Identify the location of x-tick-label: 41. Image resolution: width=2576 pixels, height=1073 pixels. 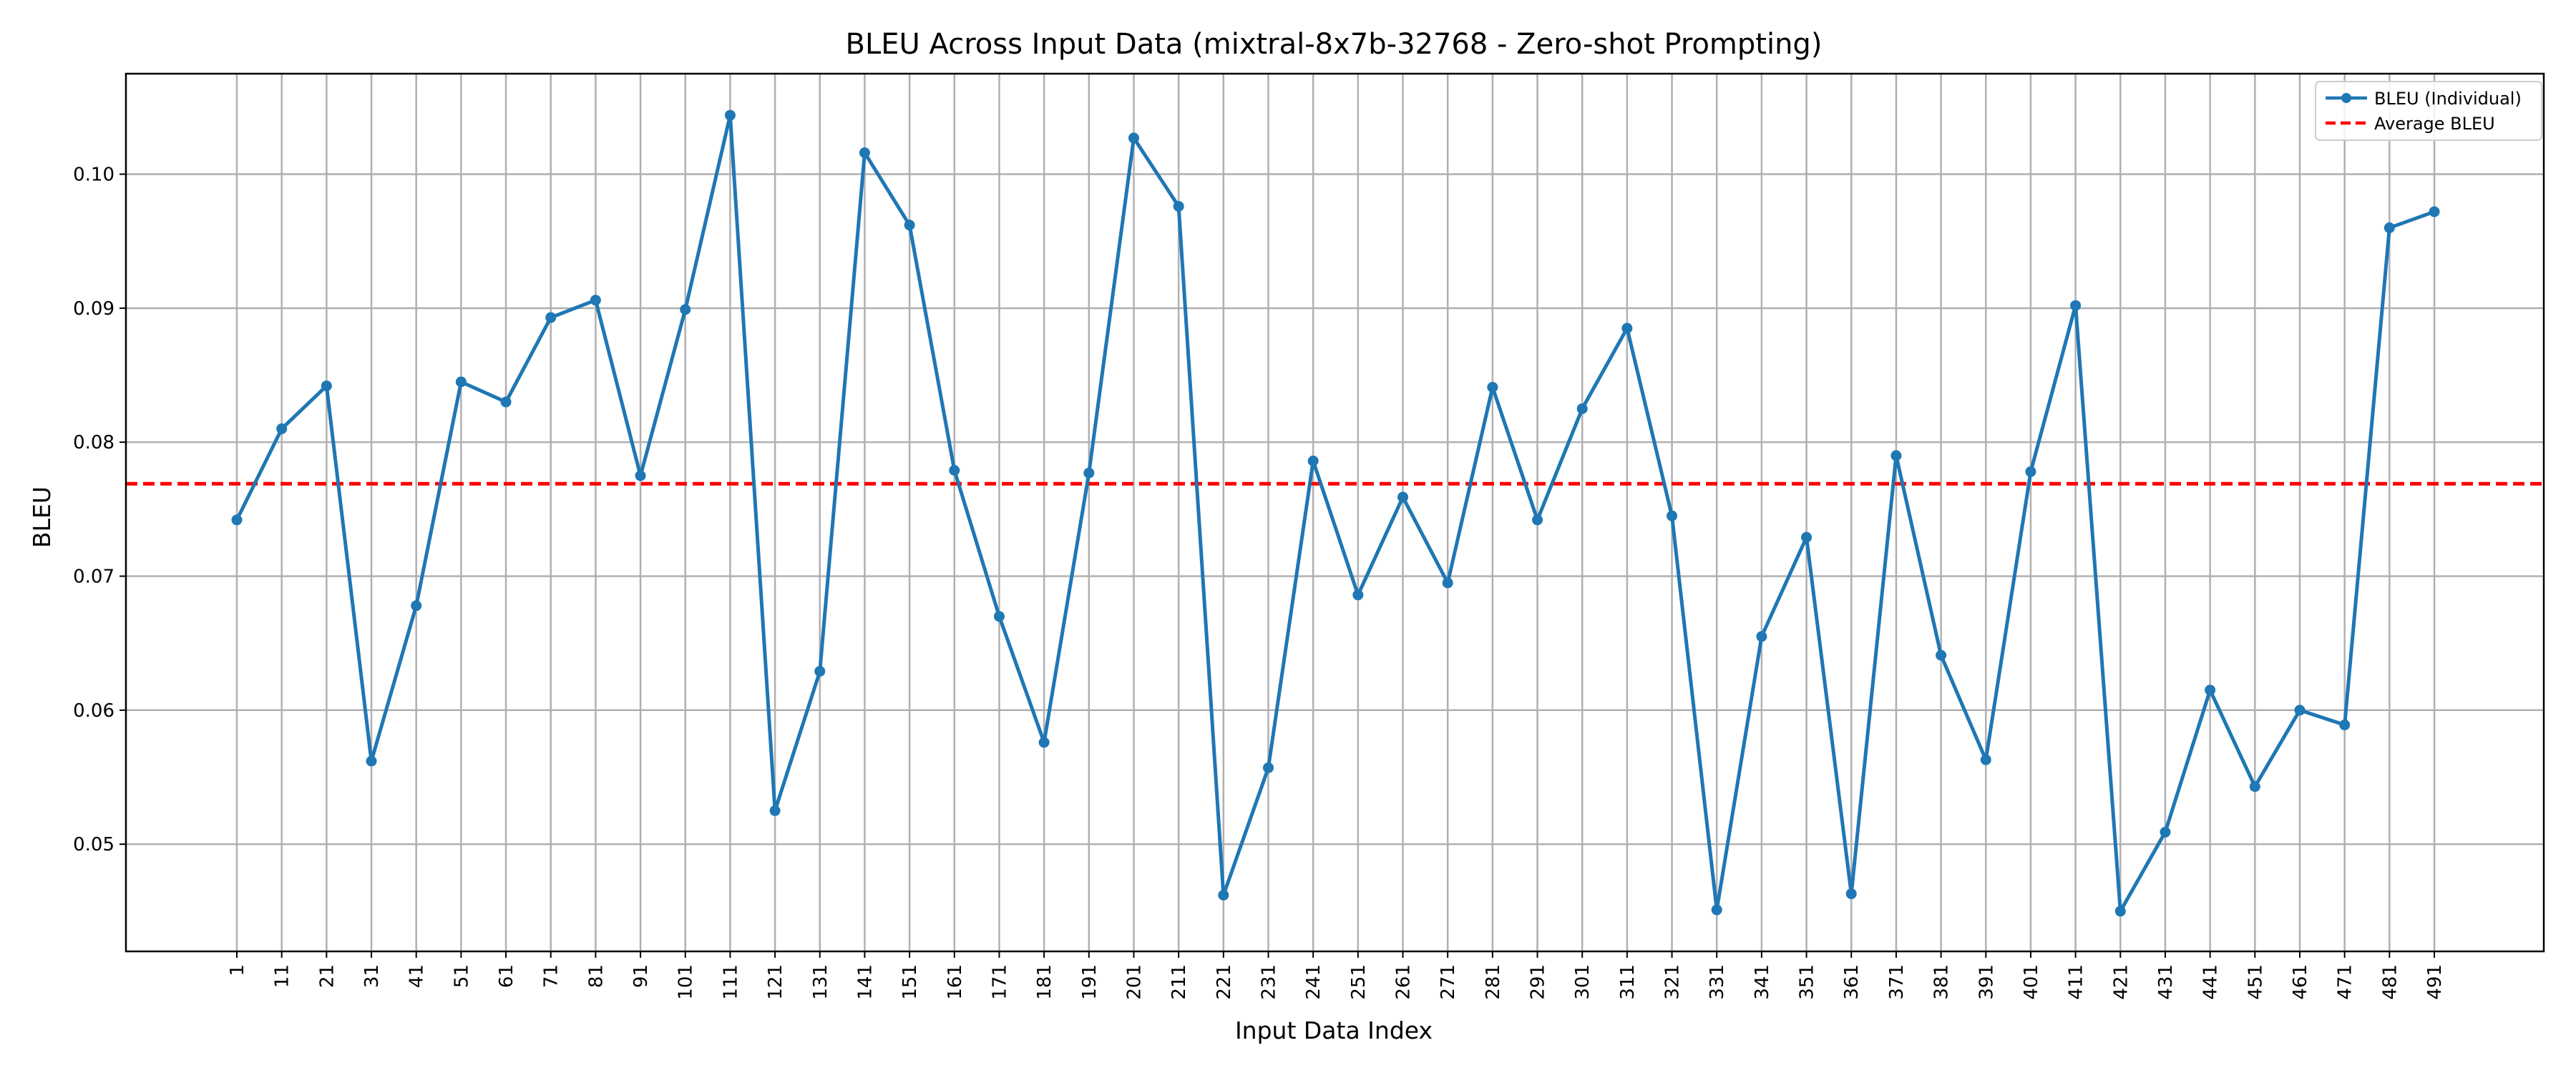
(417, 976).